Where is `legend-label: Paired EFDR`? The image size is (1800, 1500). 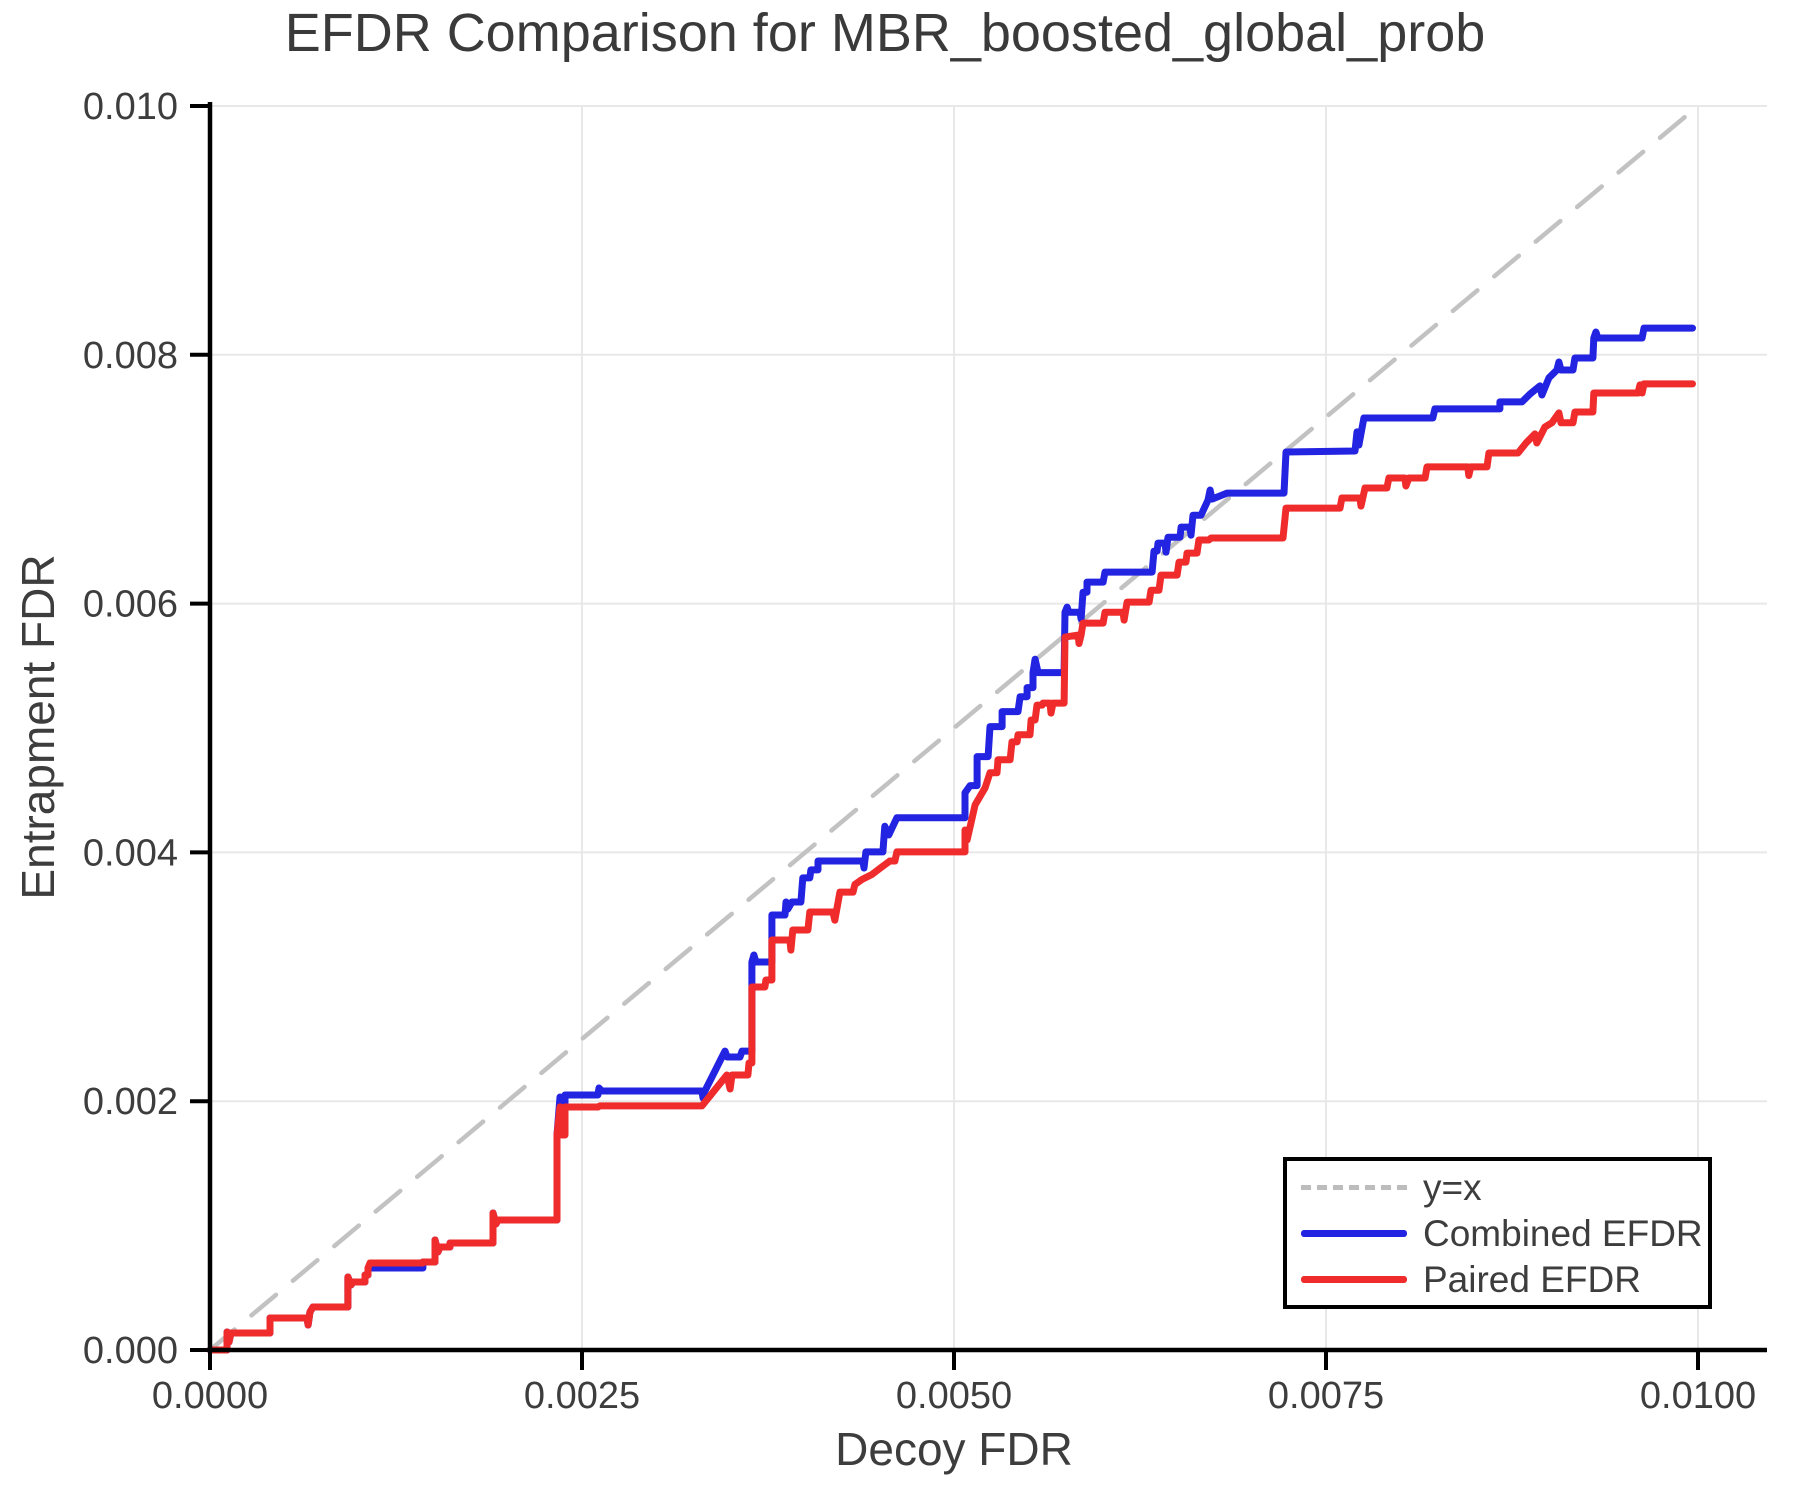 legend-label: Paired EFDR is located at coordinates (1532, 1279).